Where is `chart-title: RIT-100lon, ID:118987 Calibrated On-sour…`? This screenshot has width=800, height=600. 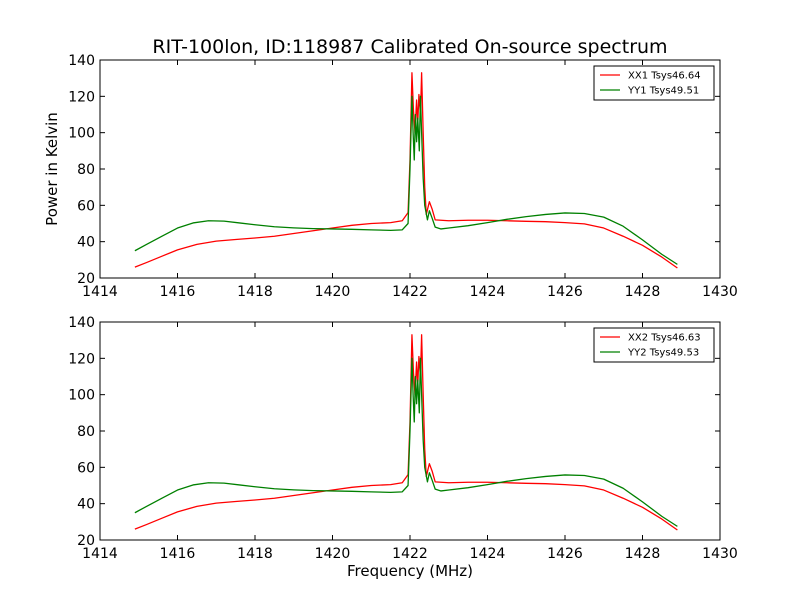 chart-title: RIT-100lon, ID:118987 Calibrated On-sour… is located at coordinates (409, 47).